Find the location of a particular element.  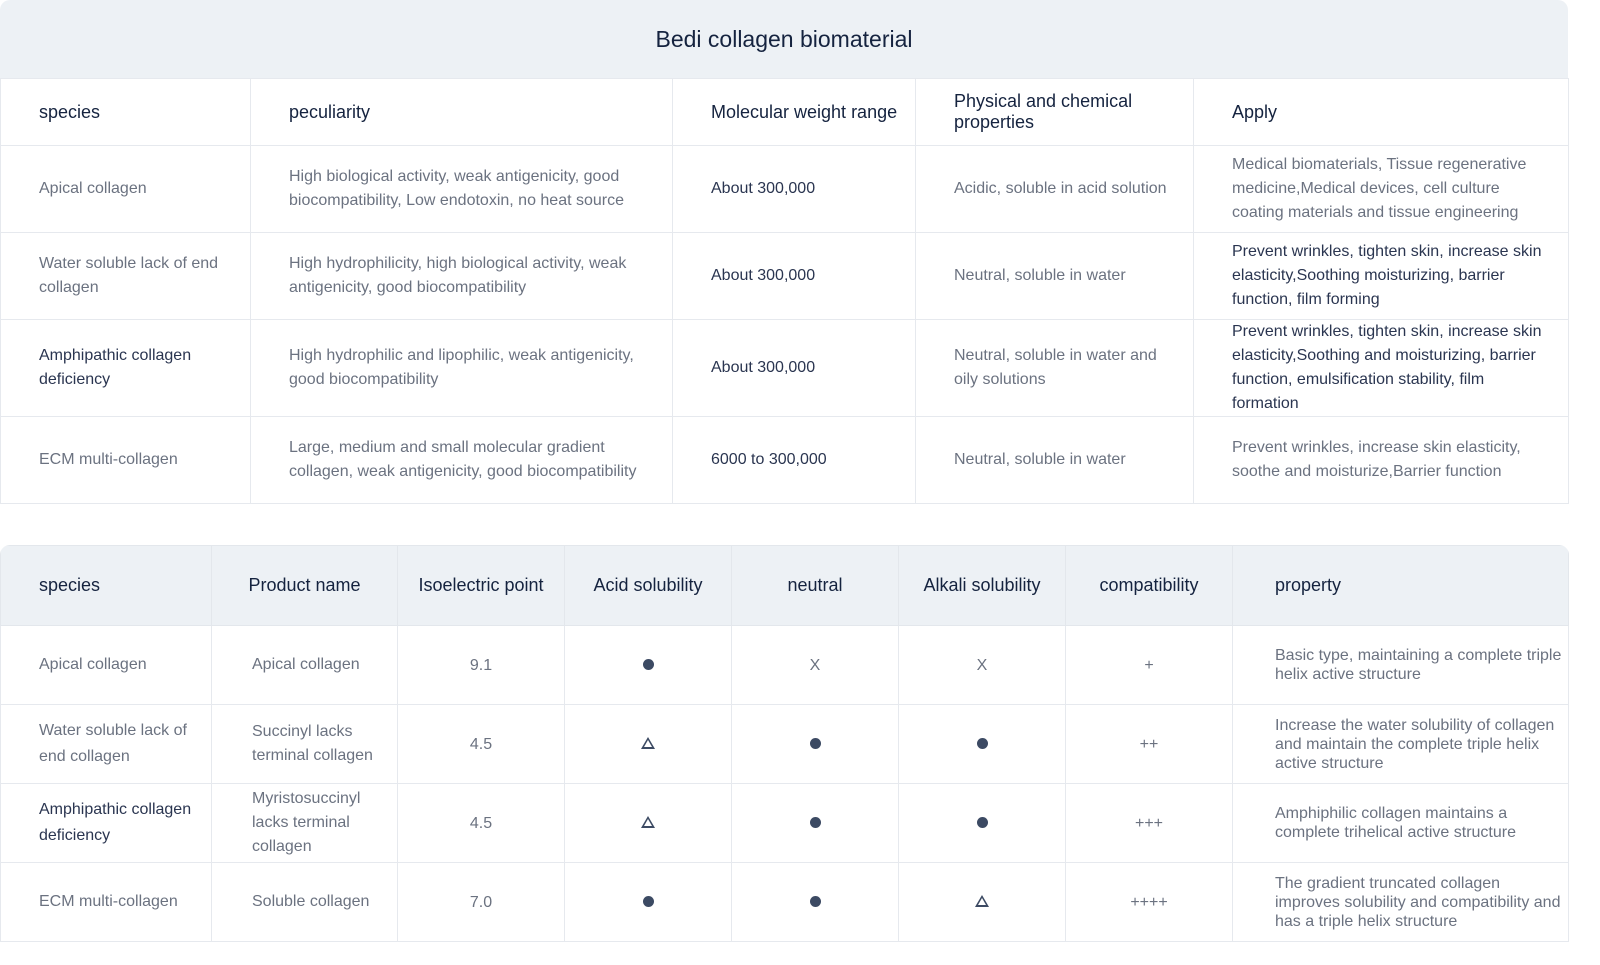

table-cell: 6000 to 300,000 is located at coordinates (794, 460).